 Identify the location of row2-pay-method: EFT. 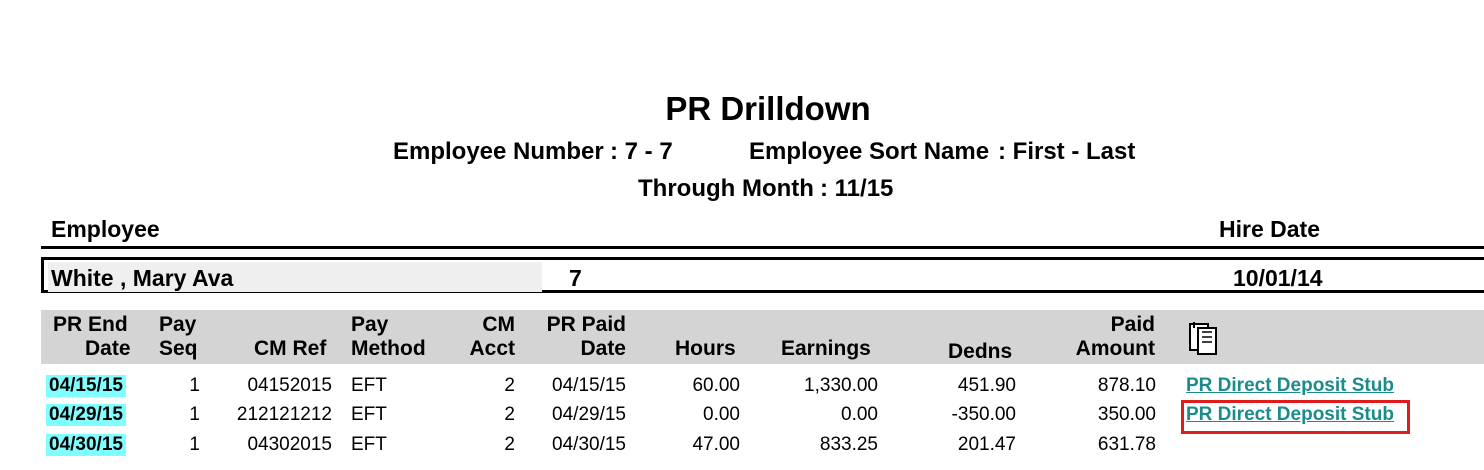
(369, 414).